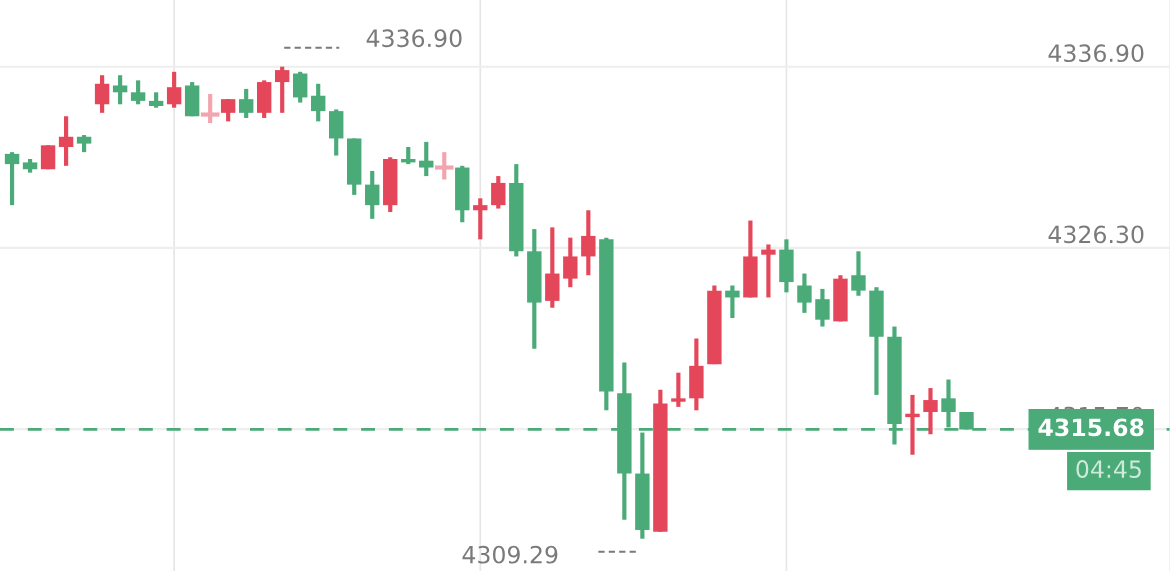 The image size is (1170, 571). Describe the element at coordinates (1096, 234) in the screenshot. I see `y-tick-label: 4326.30` at that location.